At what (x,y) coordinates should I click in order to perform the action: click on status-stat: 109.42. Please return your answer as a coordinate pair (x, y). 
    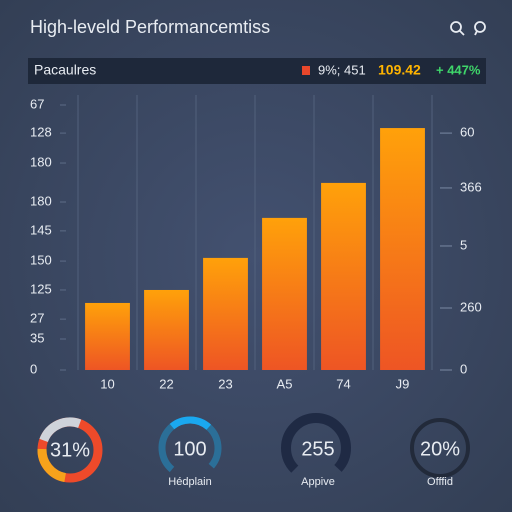
    Looking at the image, I should click on (399, 70).